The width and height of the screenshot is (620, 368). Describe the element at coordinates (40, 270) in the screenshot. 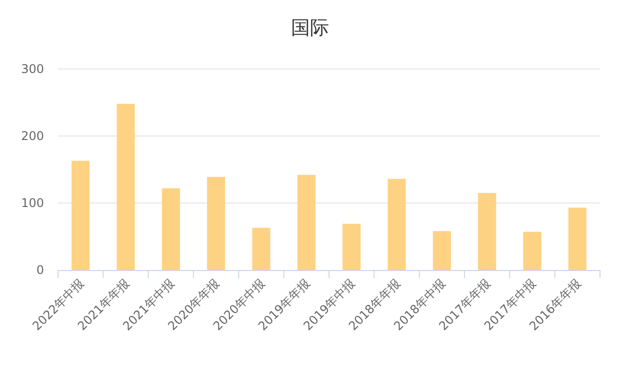

I see `y-tick-label: 0` at that location.